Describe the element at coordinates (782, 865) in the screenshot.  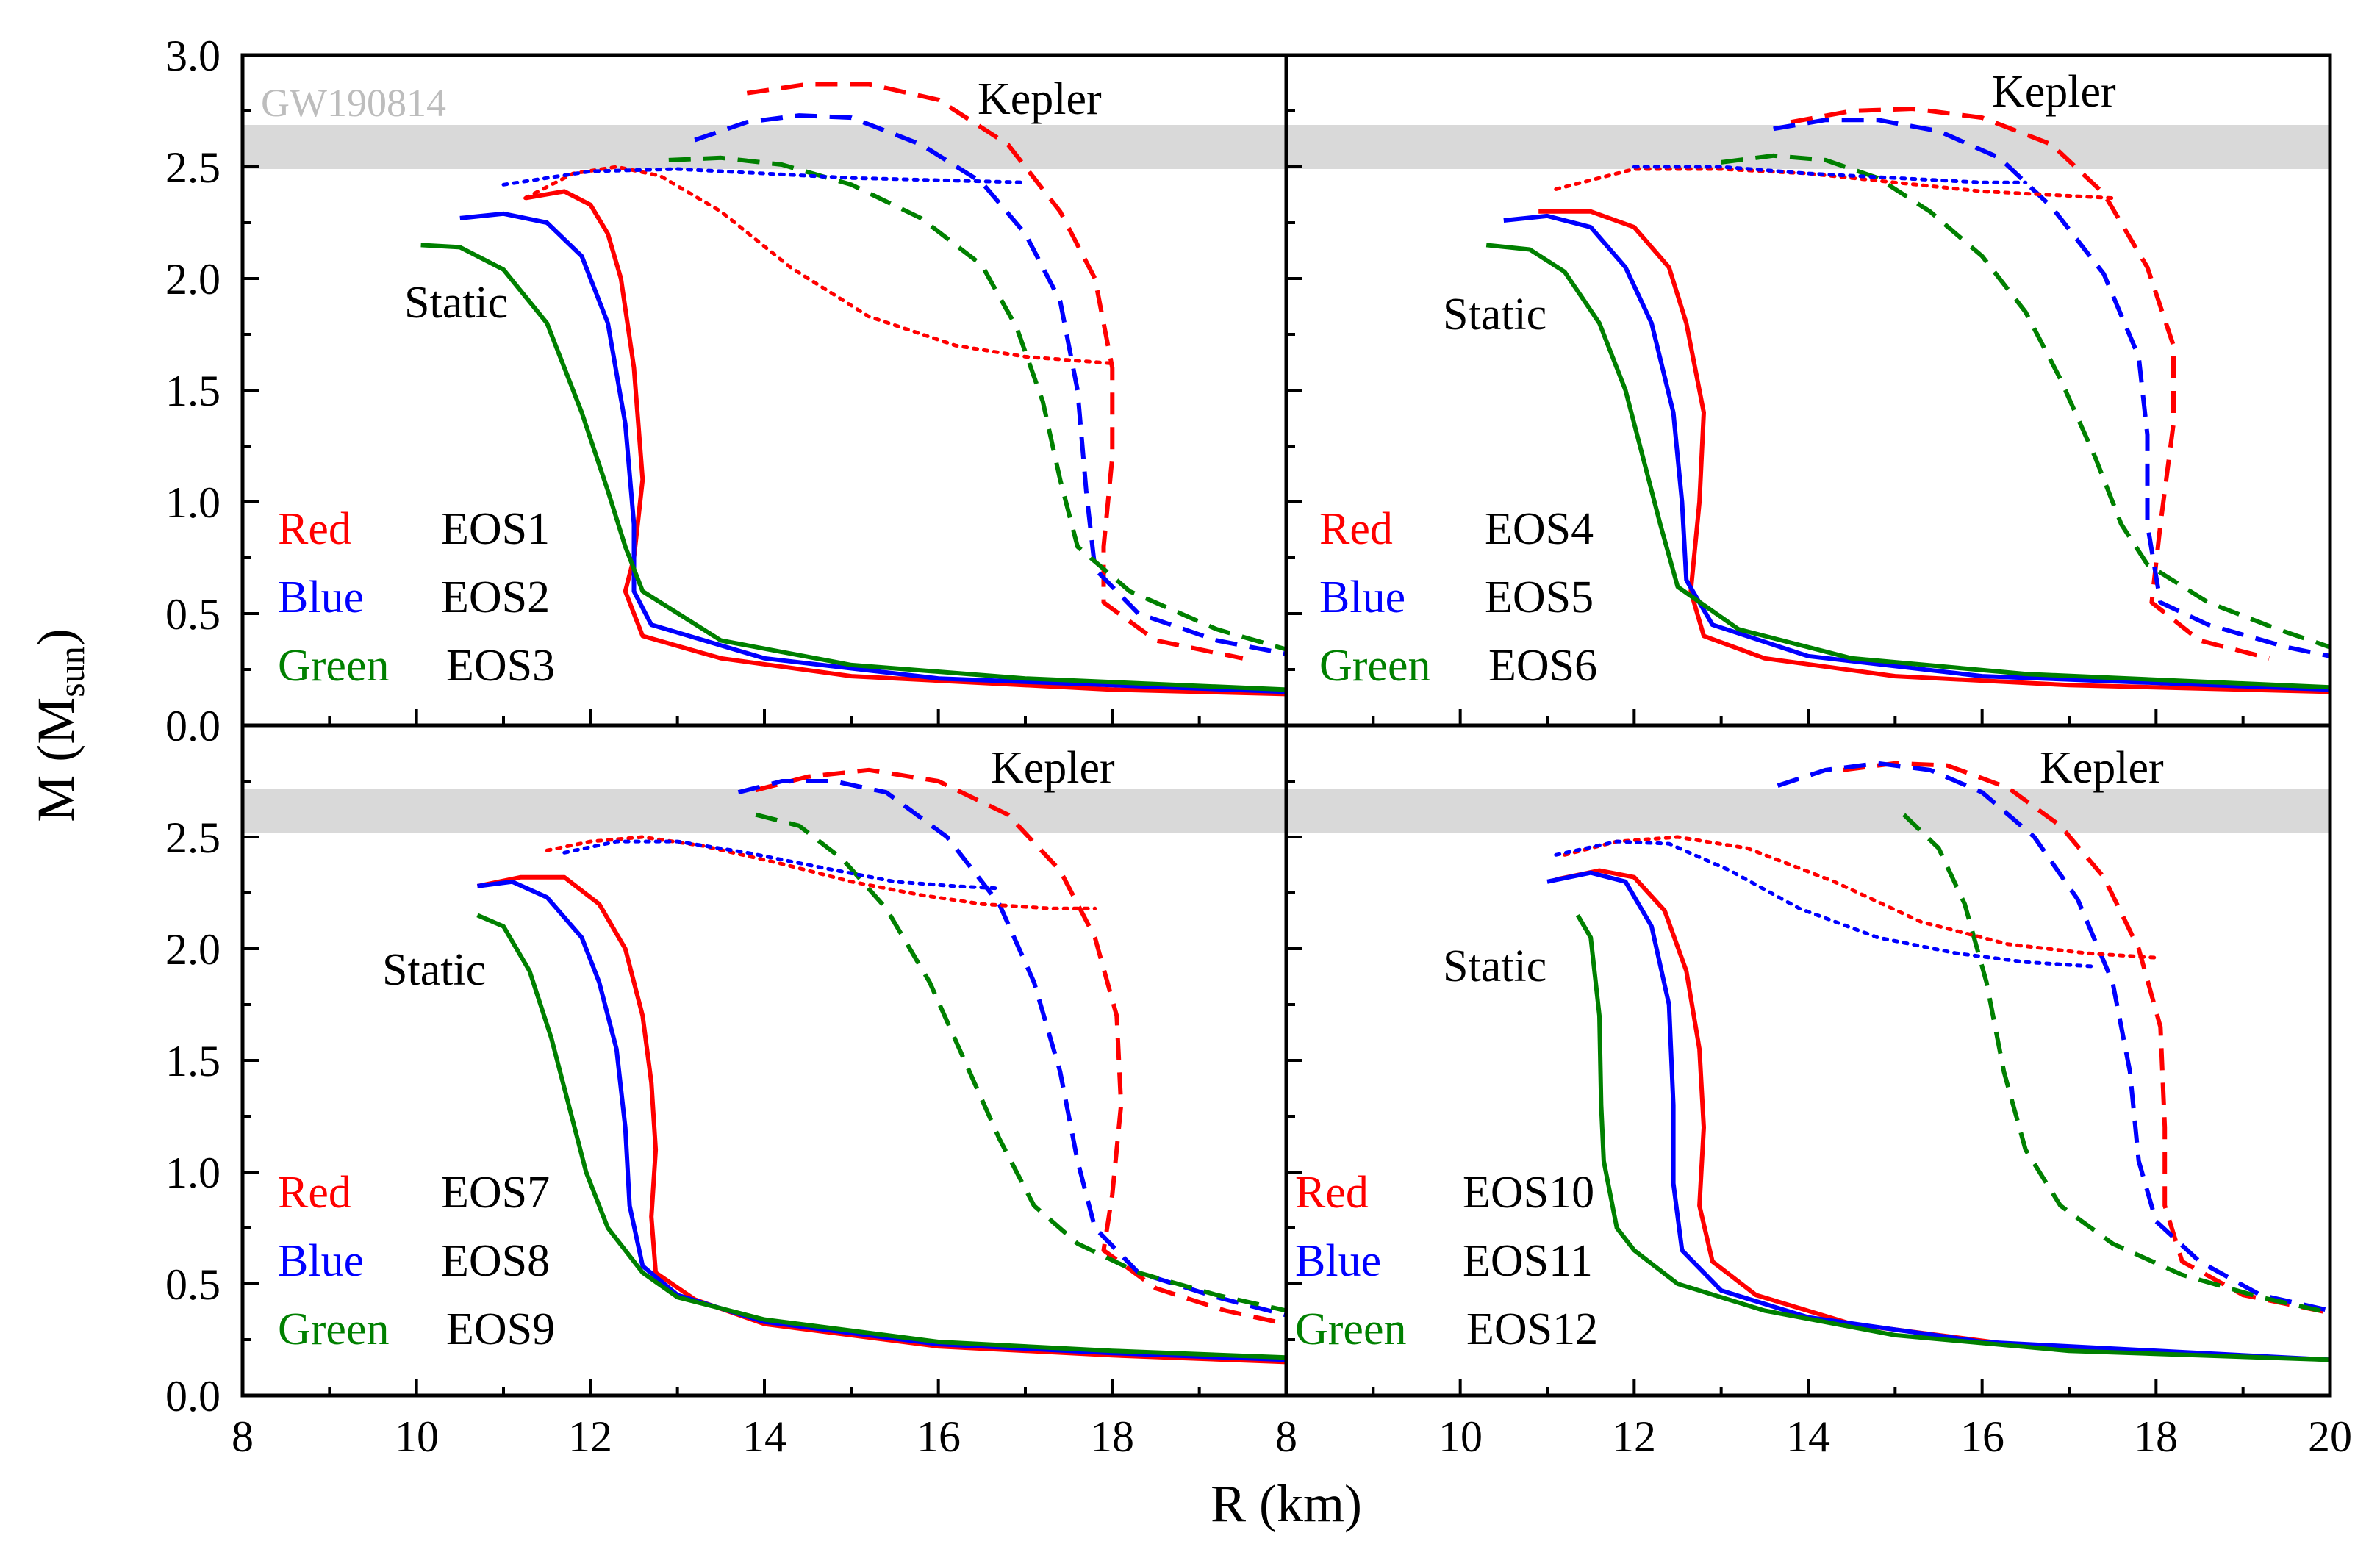
I see `series-line-eos8-connector` at that location.